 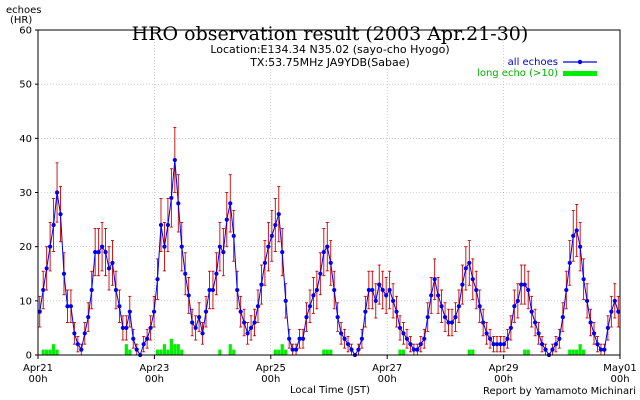 I want to click on y-tick-label: 10, so click(x=25, y=301).